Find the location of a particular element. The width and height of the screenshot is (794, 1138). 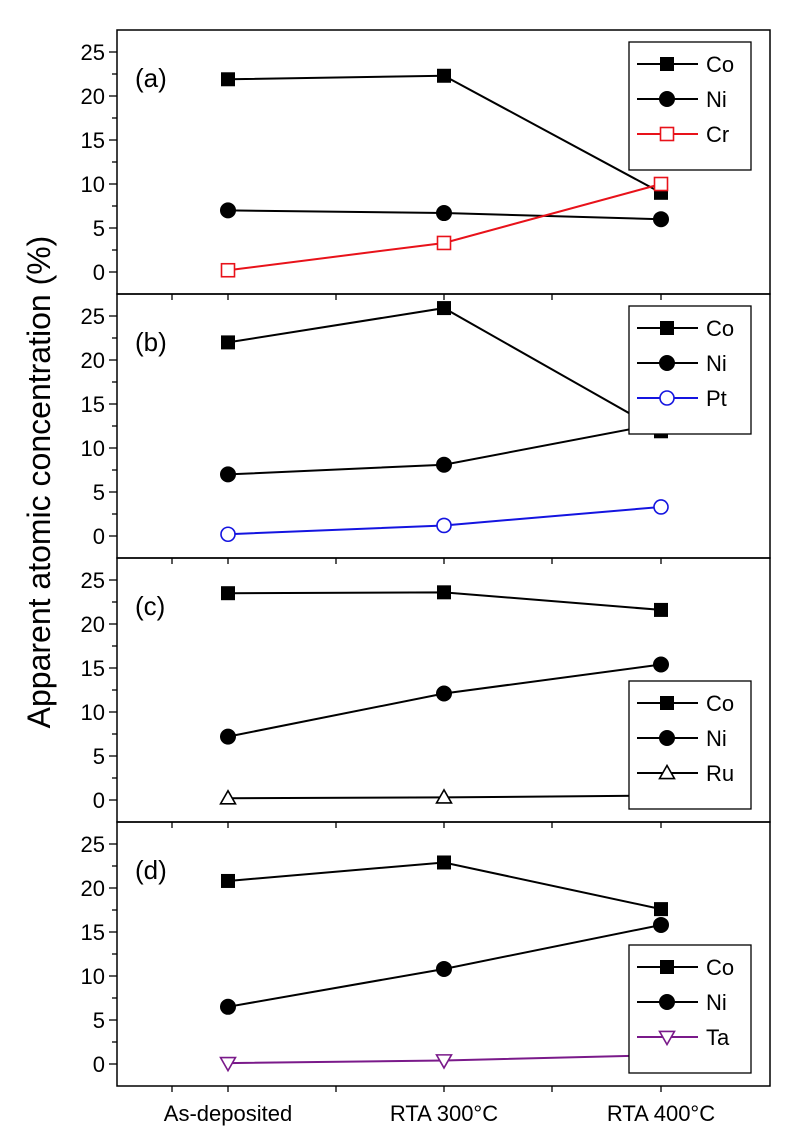

series-ta is located at coordinates (444, 1060).